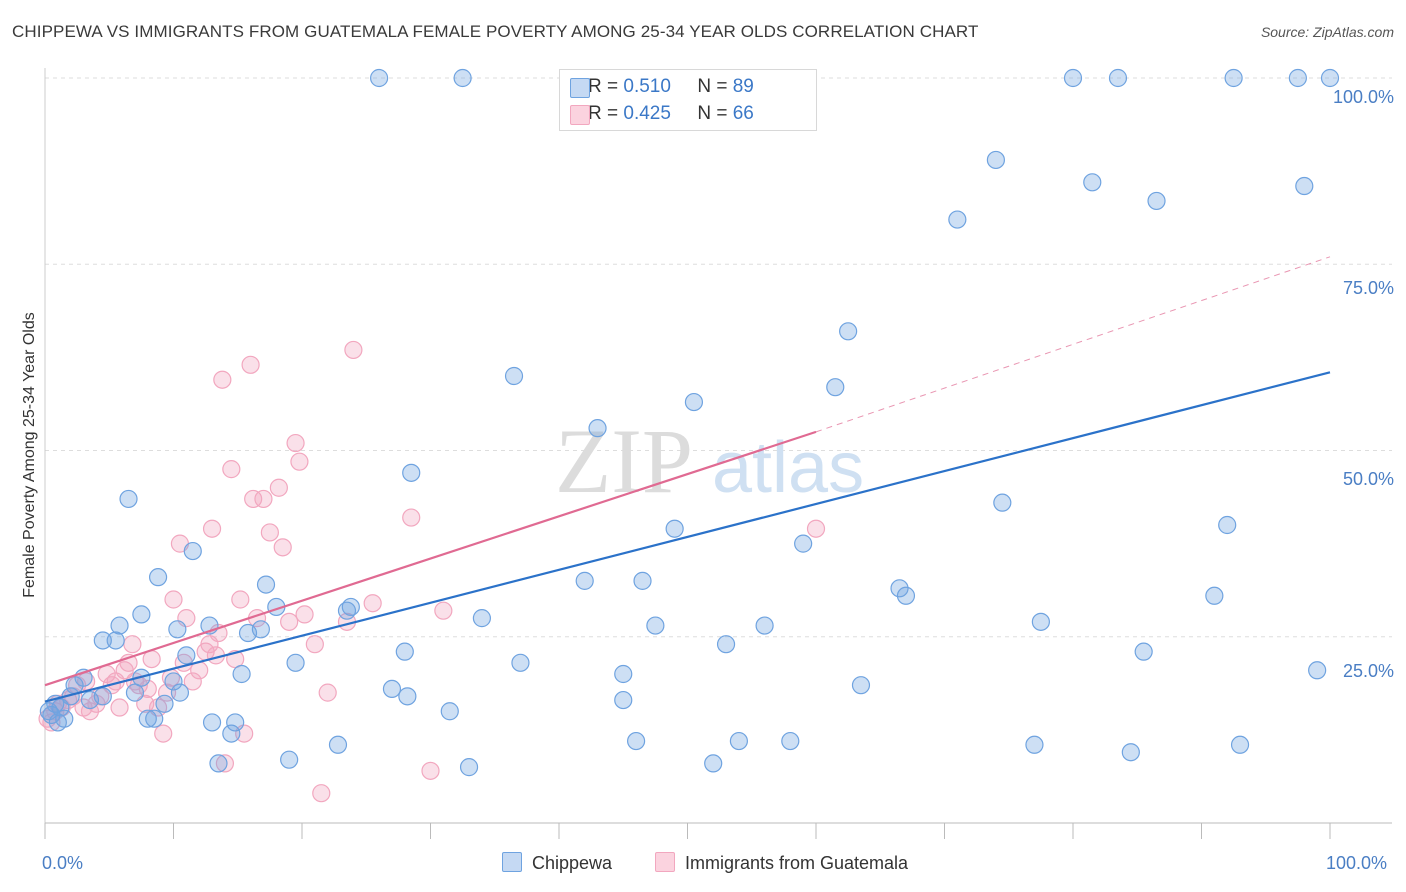 This screenshot has height=892, width=1406. What do you see at coordinates (743, 86) in the screenshot?
I see `n-value: 89` at bounding box center [743, 86].